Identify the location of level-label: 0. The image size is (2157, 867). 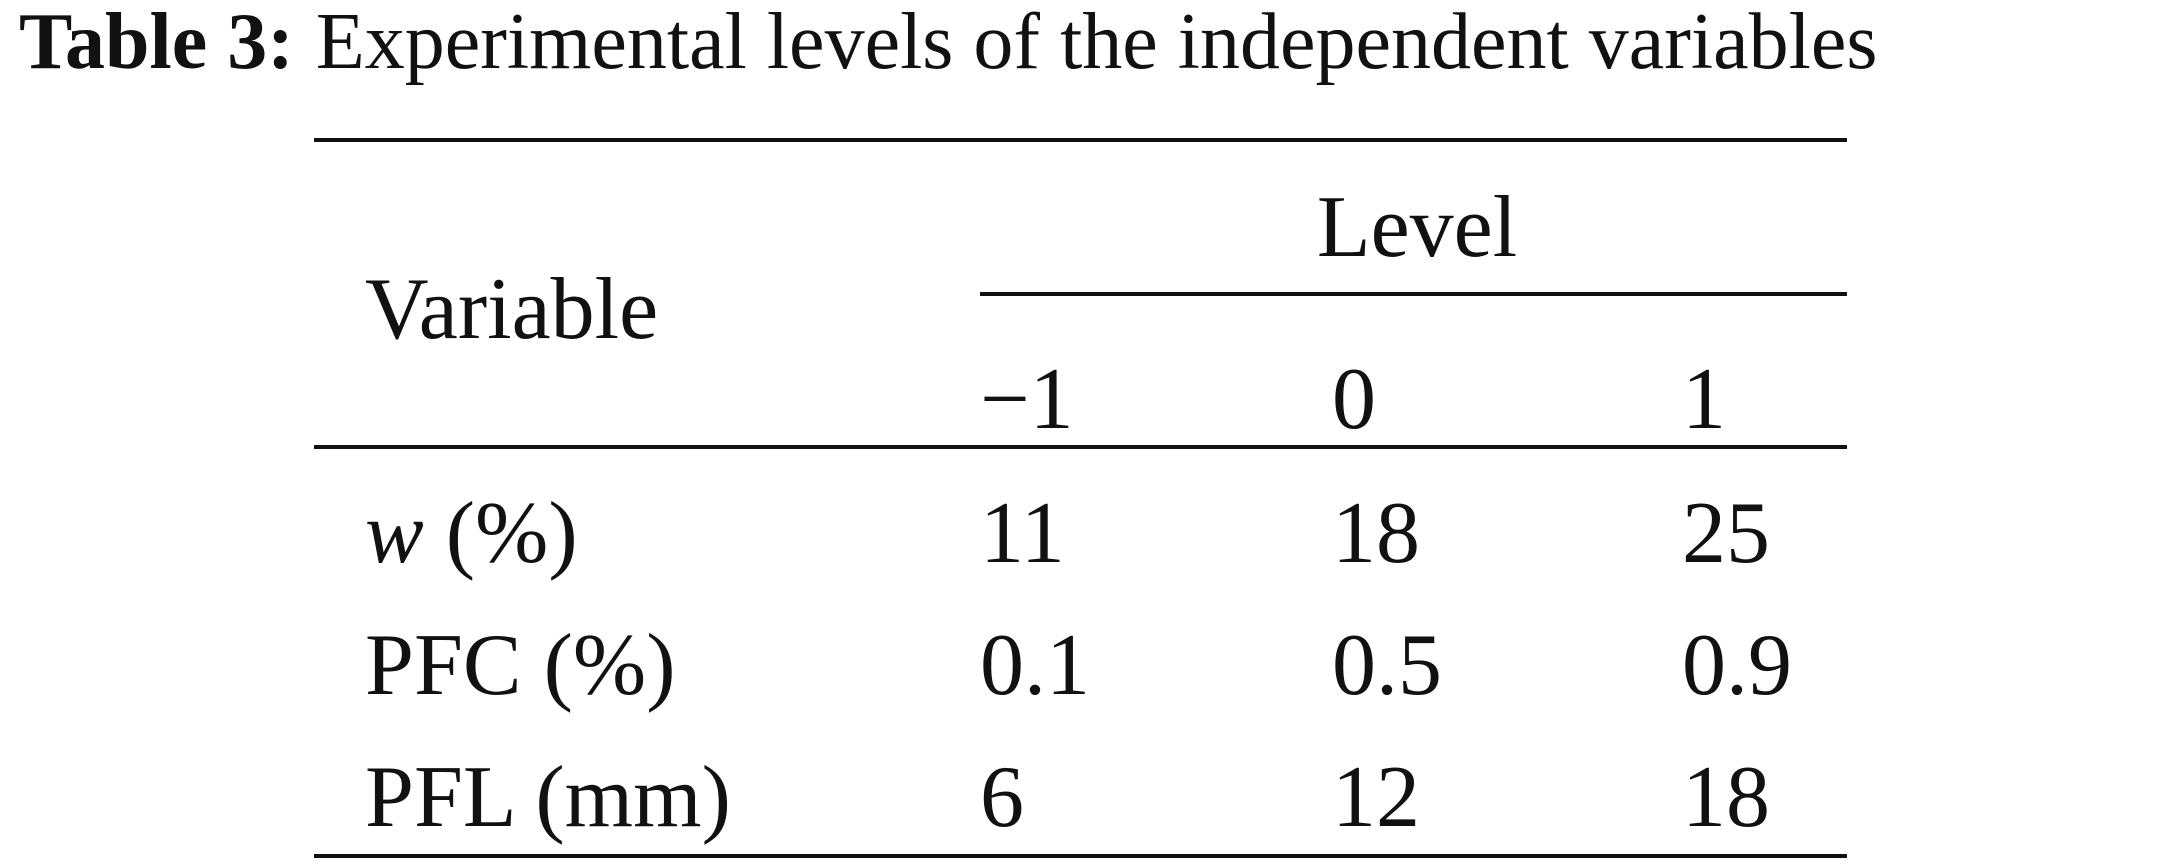
(1354, 399).